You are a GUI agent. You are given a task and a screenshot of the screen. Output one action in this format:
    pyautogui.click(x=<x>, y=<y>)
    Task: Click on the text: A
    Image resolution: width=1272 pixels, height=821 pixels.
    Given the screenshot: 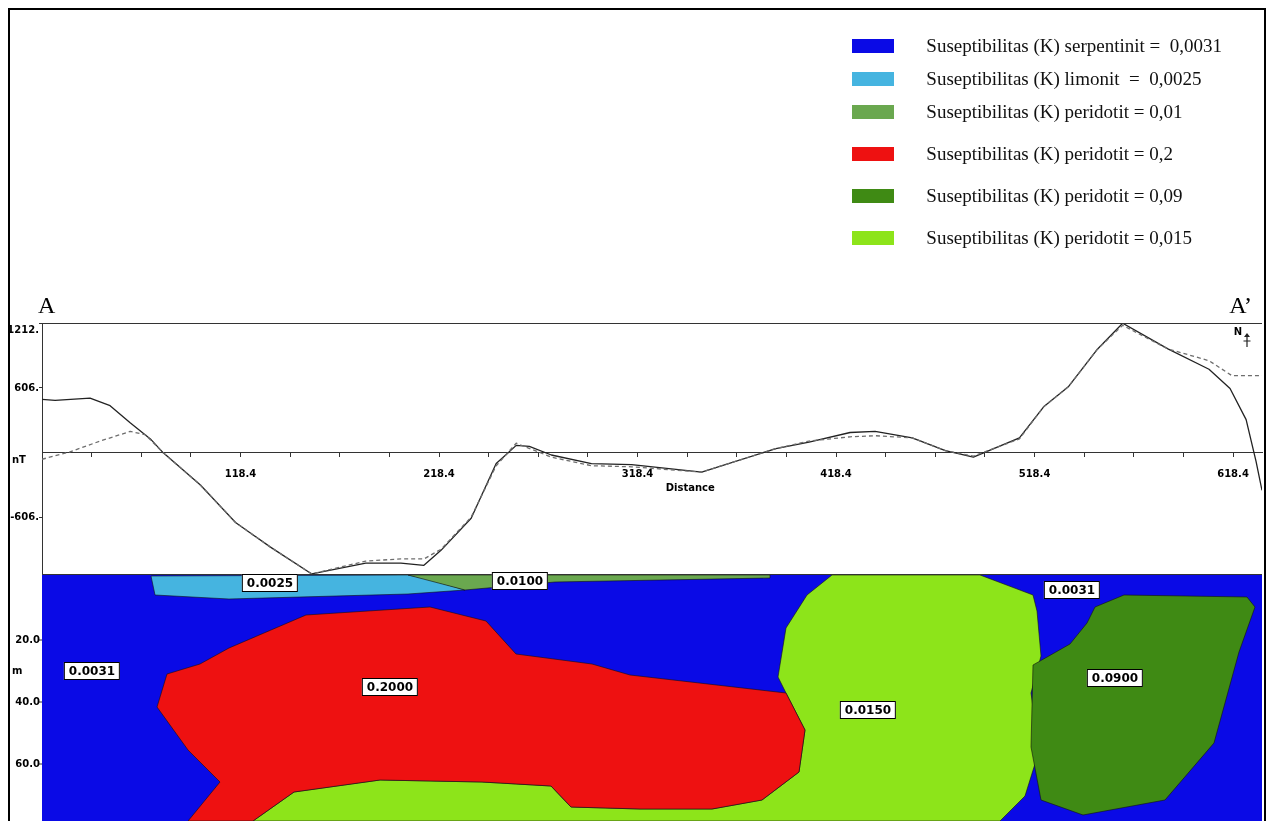 What is the action you would take?
    pyautogui.click(x=47, y=305)
    